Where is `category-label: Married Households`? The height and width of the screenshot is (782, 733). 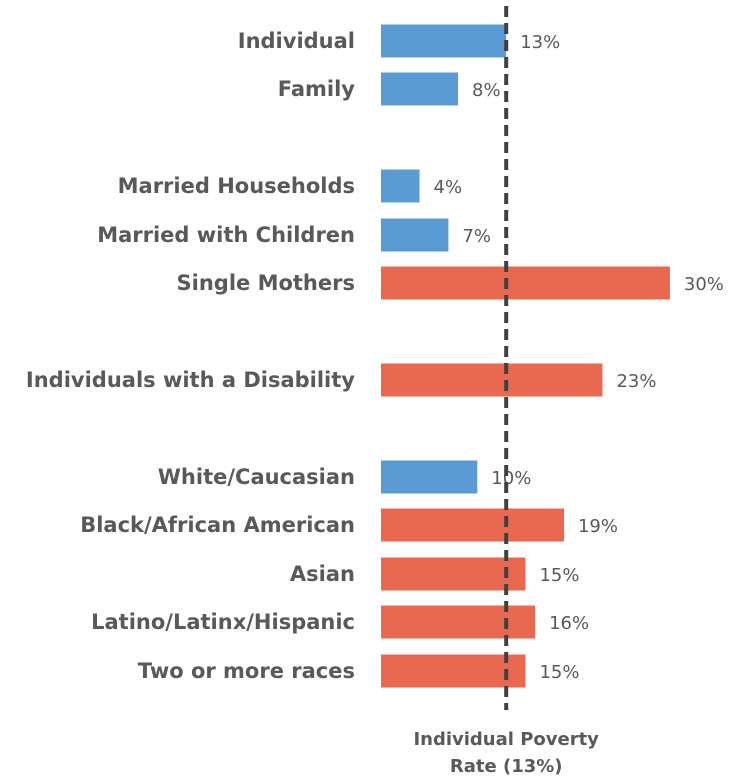
category-label: Married Households is located at coordinates (236, 186).